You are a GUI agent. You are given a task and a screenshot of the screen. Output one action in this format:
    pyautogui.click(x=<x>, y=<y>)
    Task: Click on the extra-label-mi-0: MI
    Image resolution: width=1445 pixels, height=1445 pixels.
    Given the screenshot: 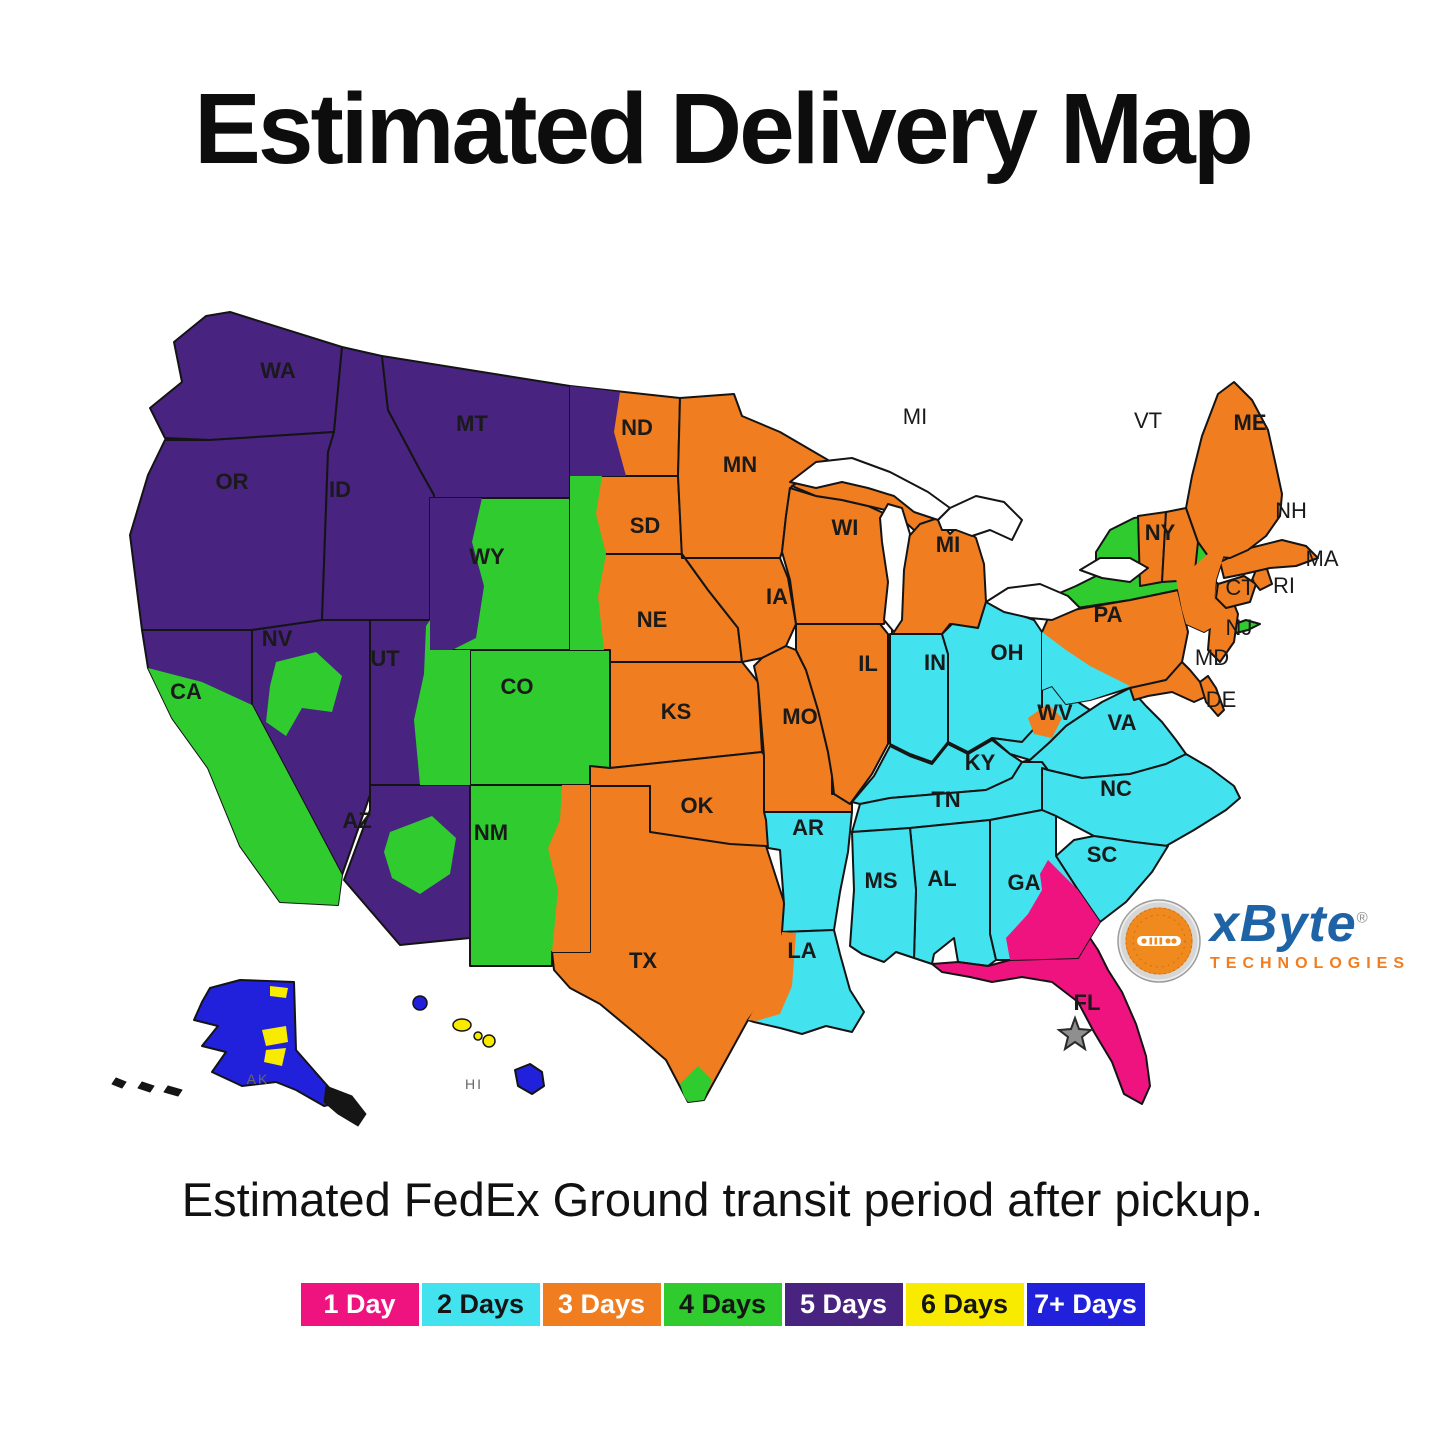 What is the action you would take?
    pyautogui.click(x=915, y=416)
    